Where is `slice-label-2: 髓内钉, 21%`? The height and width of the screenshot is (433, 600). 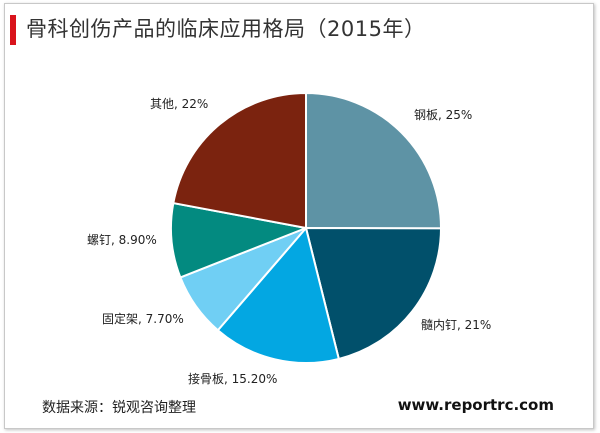
slice-label-2: 髓内钉, 21% is located at coordinates (456, 325).